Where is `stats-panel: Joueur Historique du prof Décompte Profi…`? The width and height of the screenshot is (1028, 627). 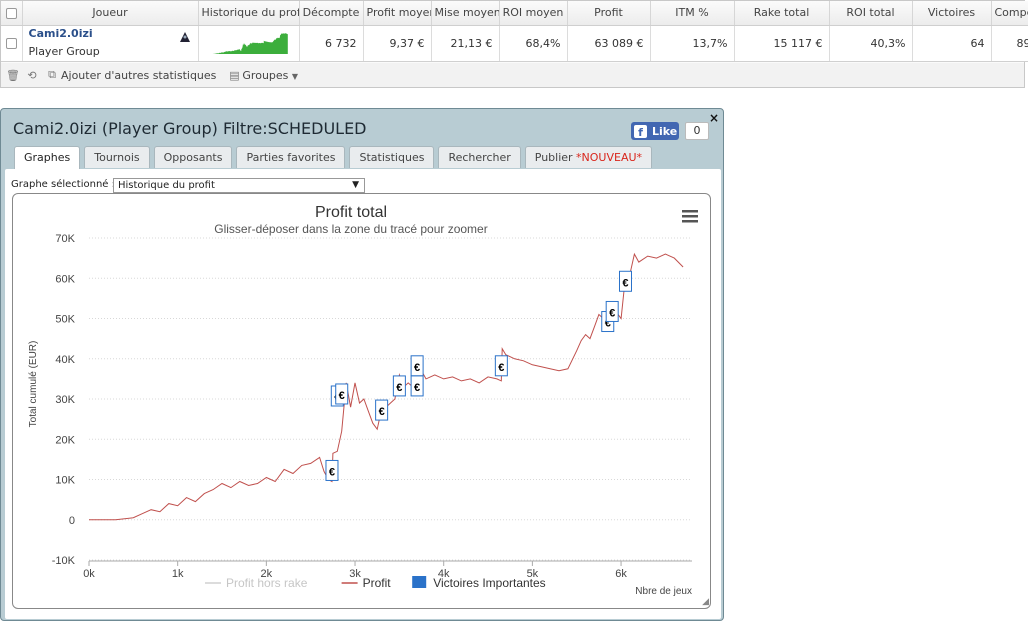
stats-panel: Joueur Historique du prof Décompte Profi… is located at coordinates (514, 44).